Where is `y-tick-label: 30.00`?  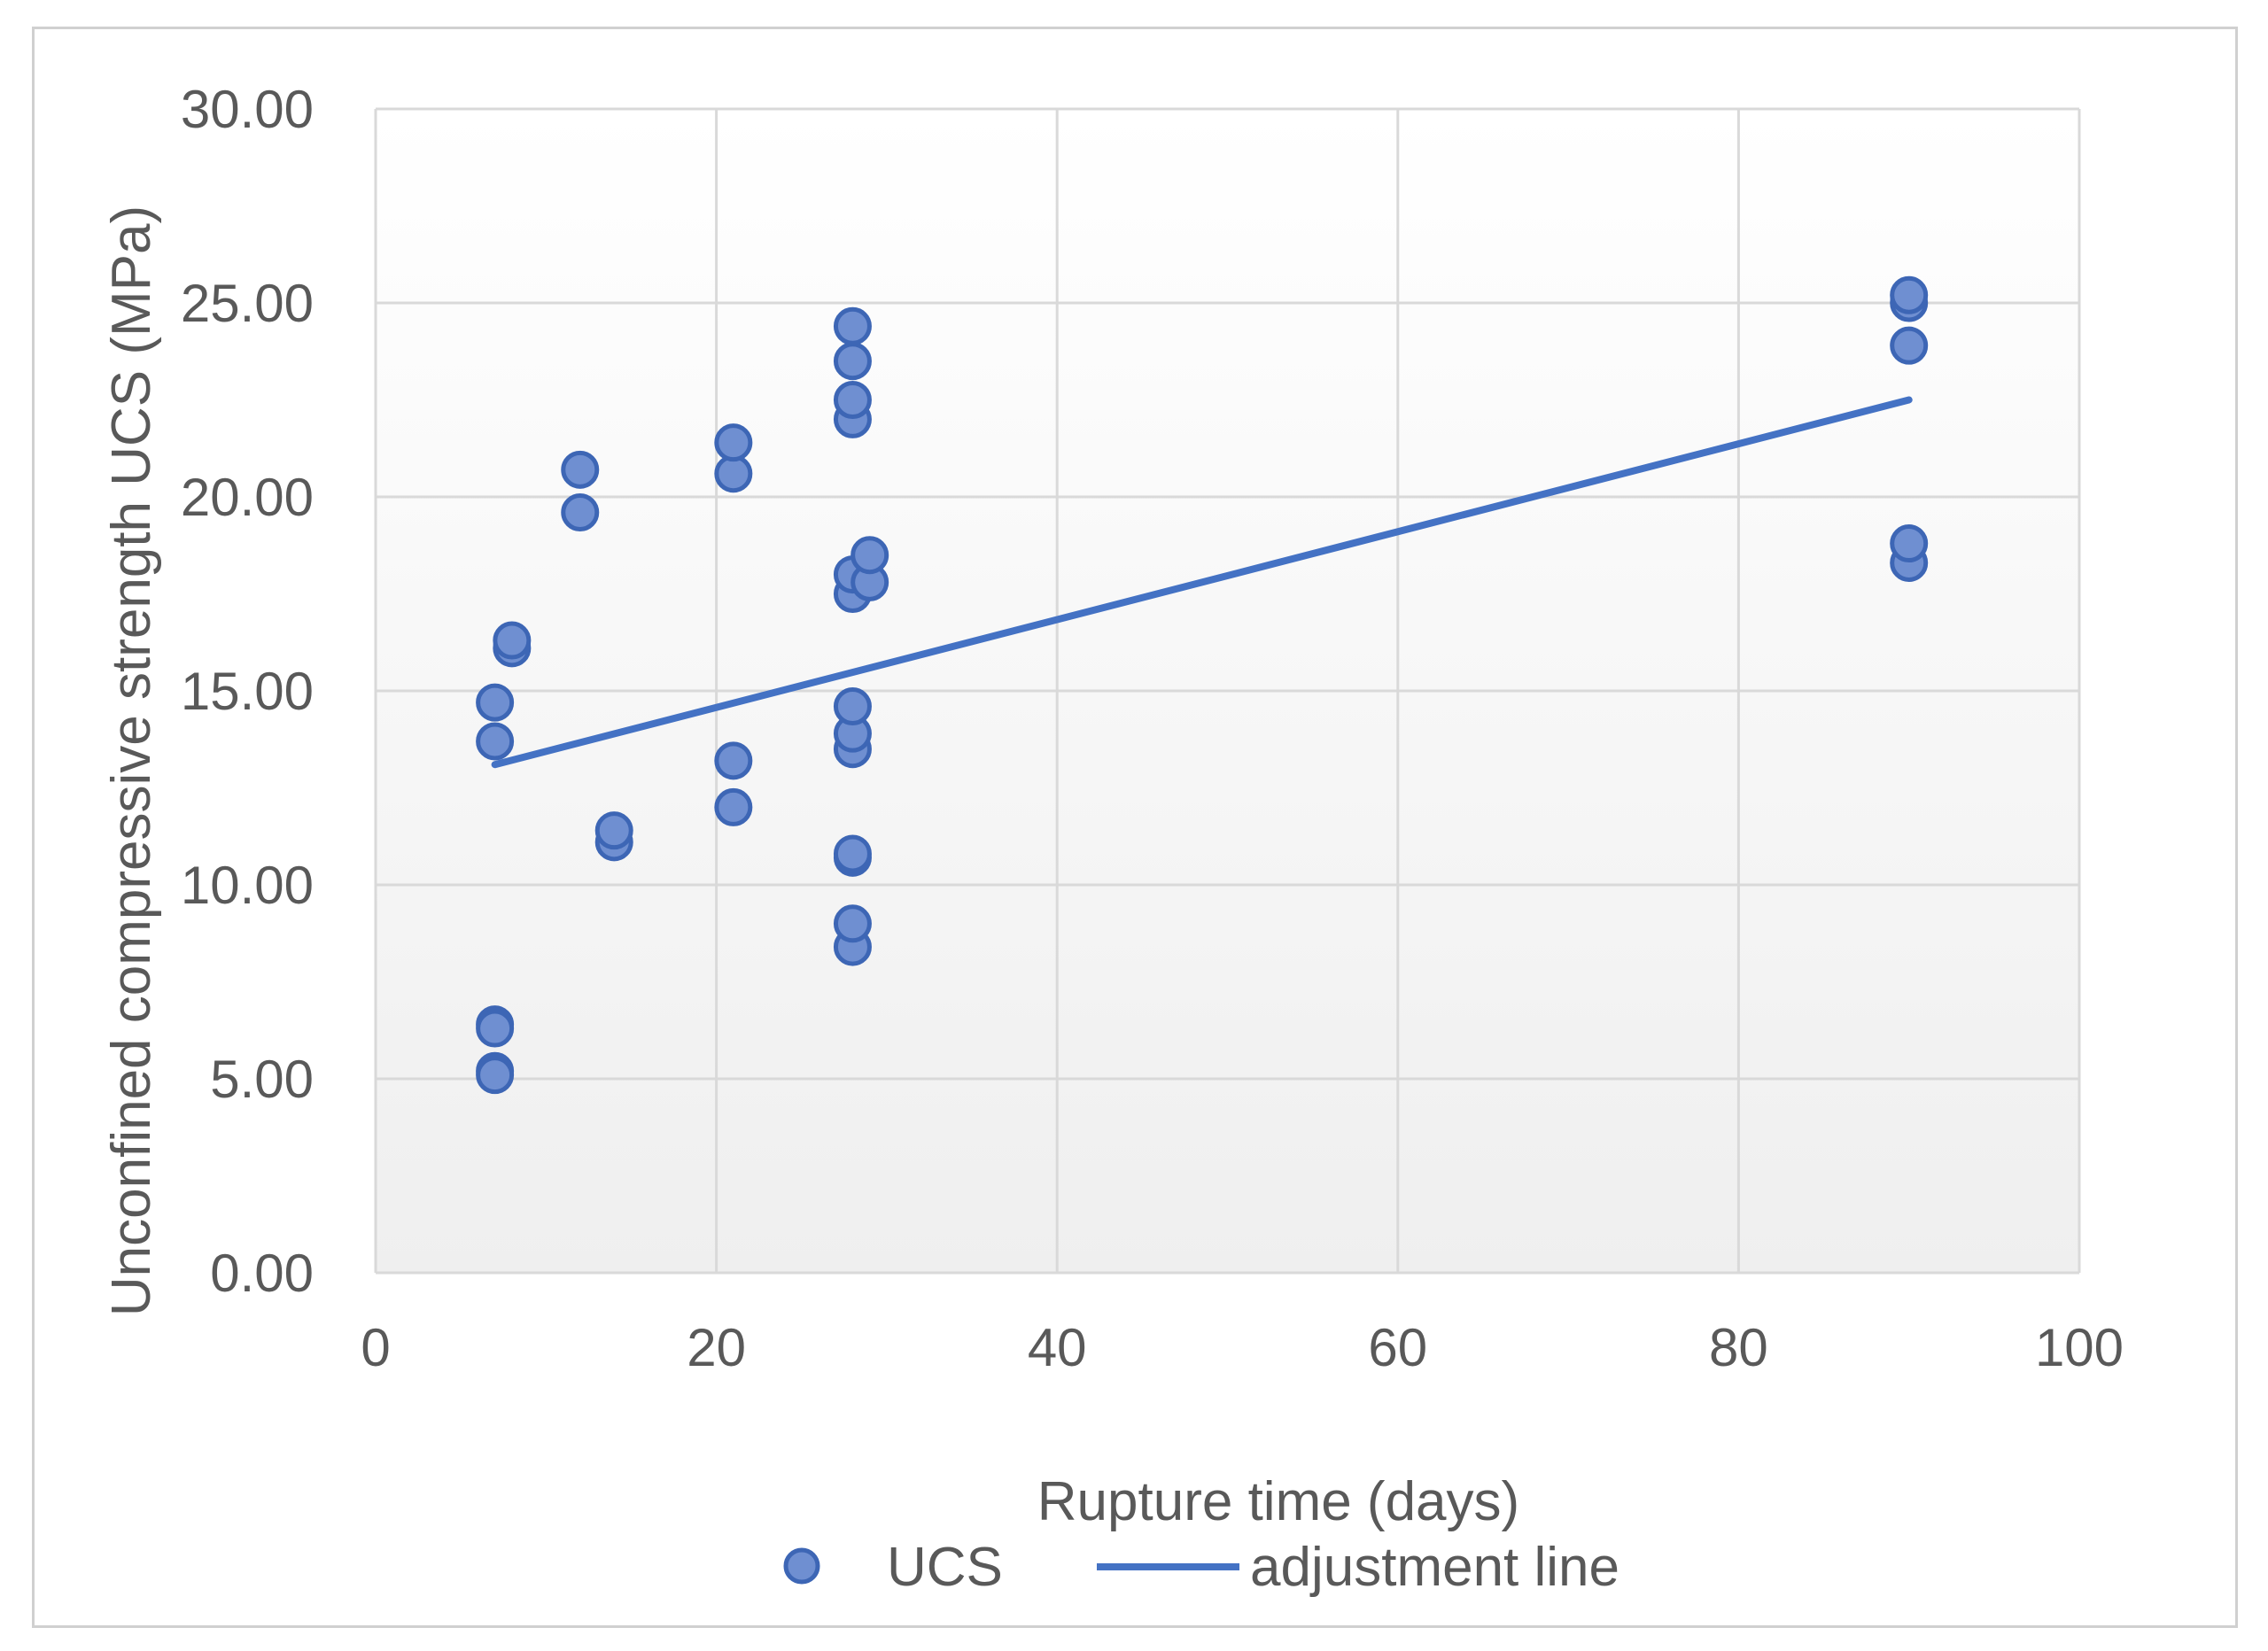
y-tick-label: 30.00 is located at coordinates (247, 109).